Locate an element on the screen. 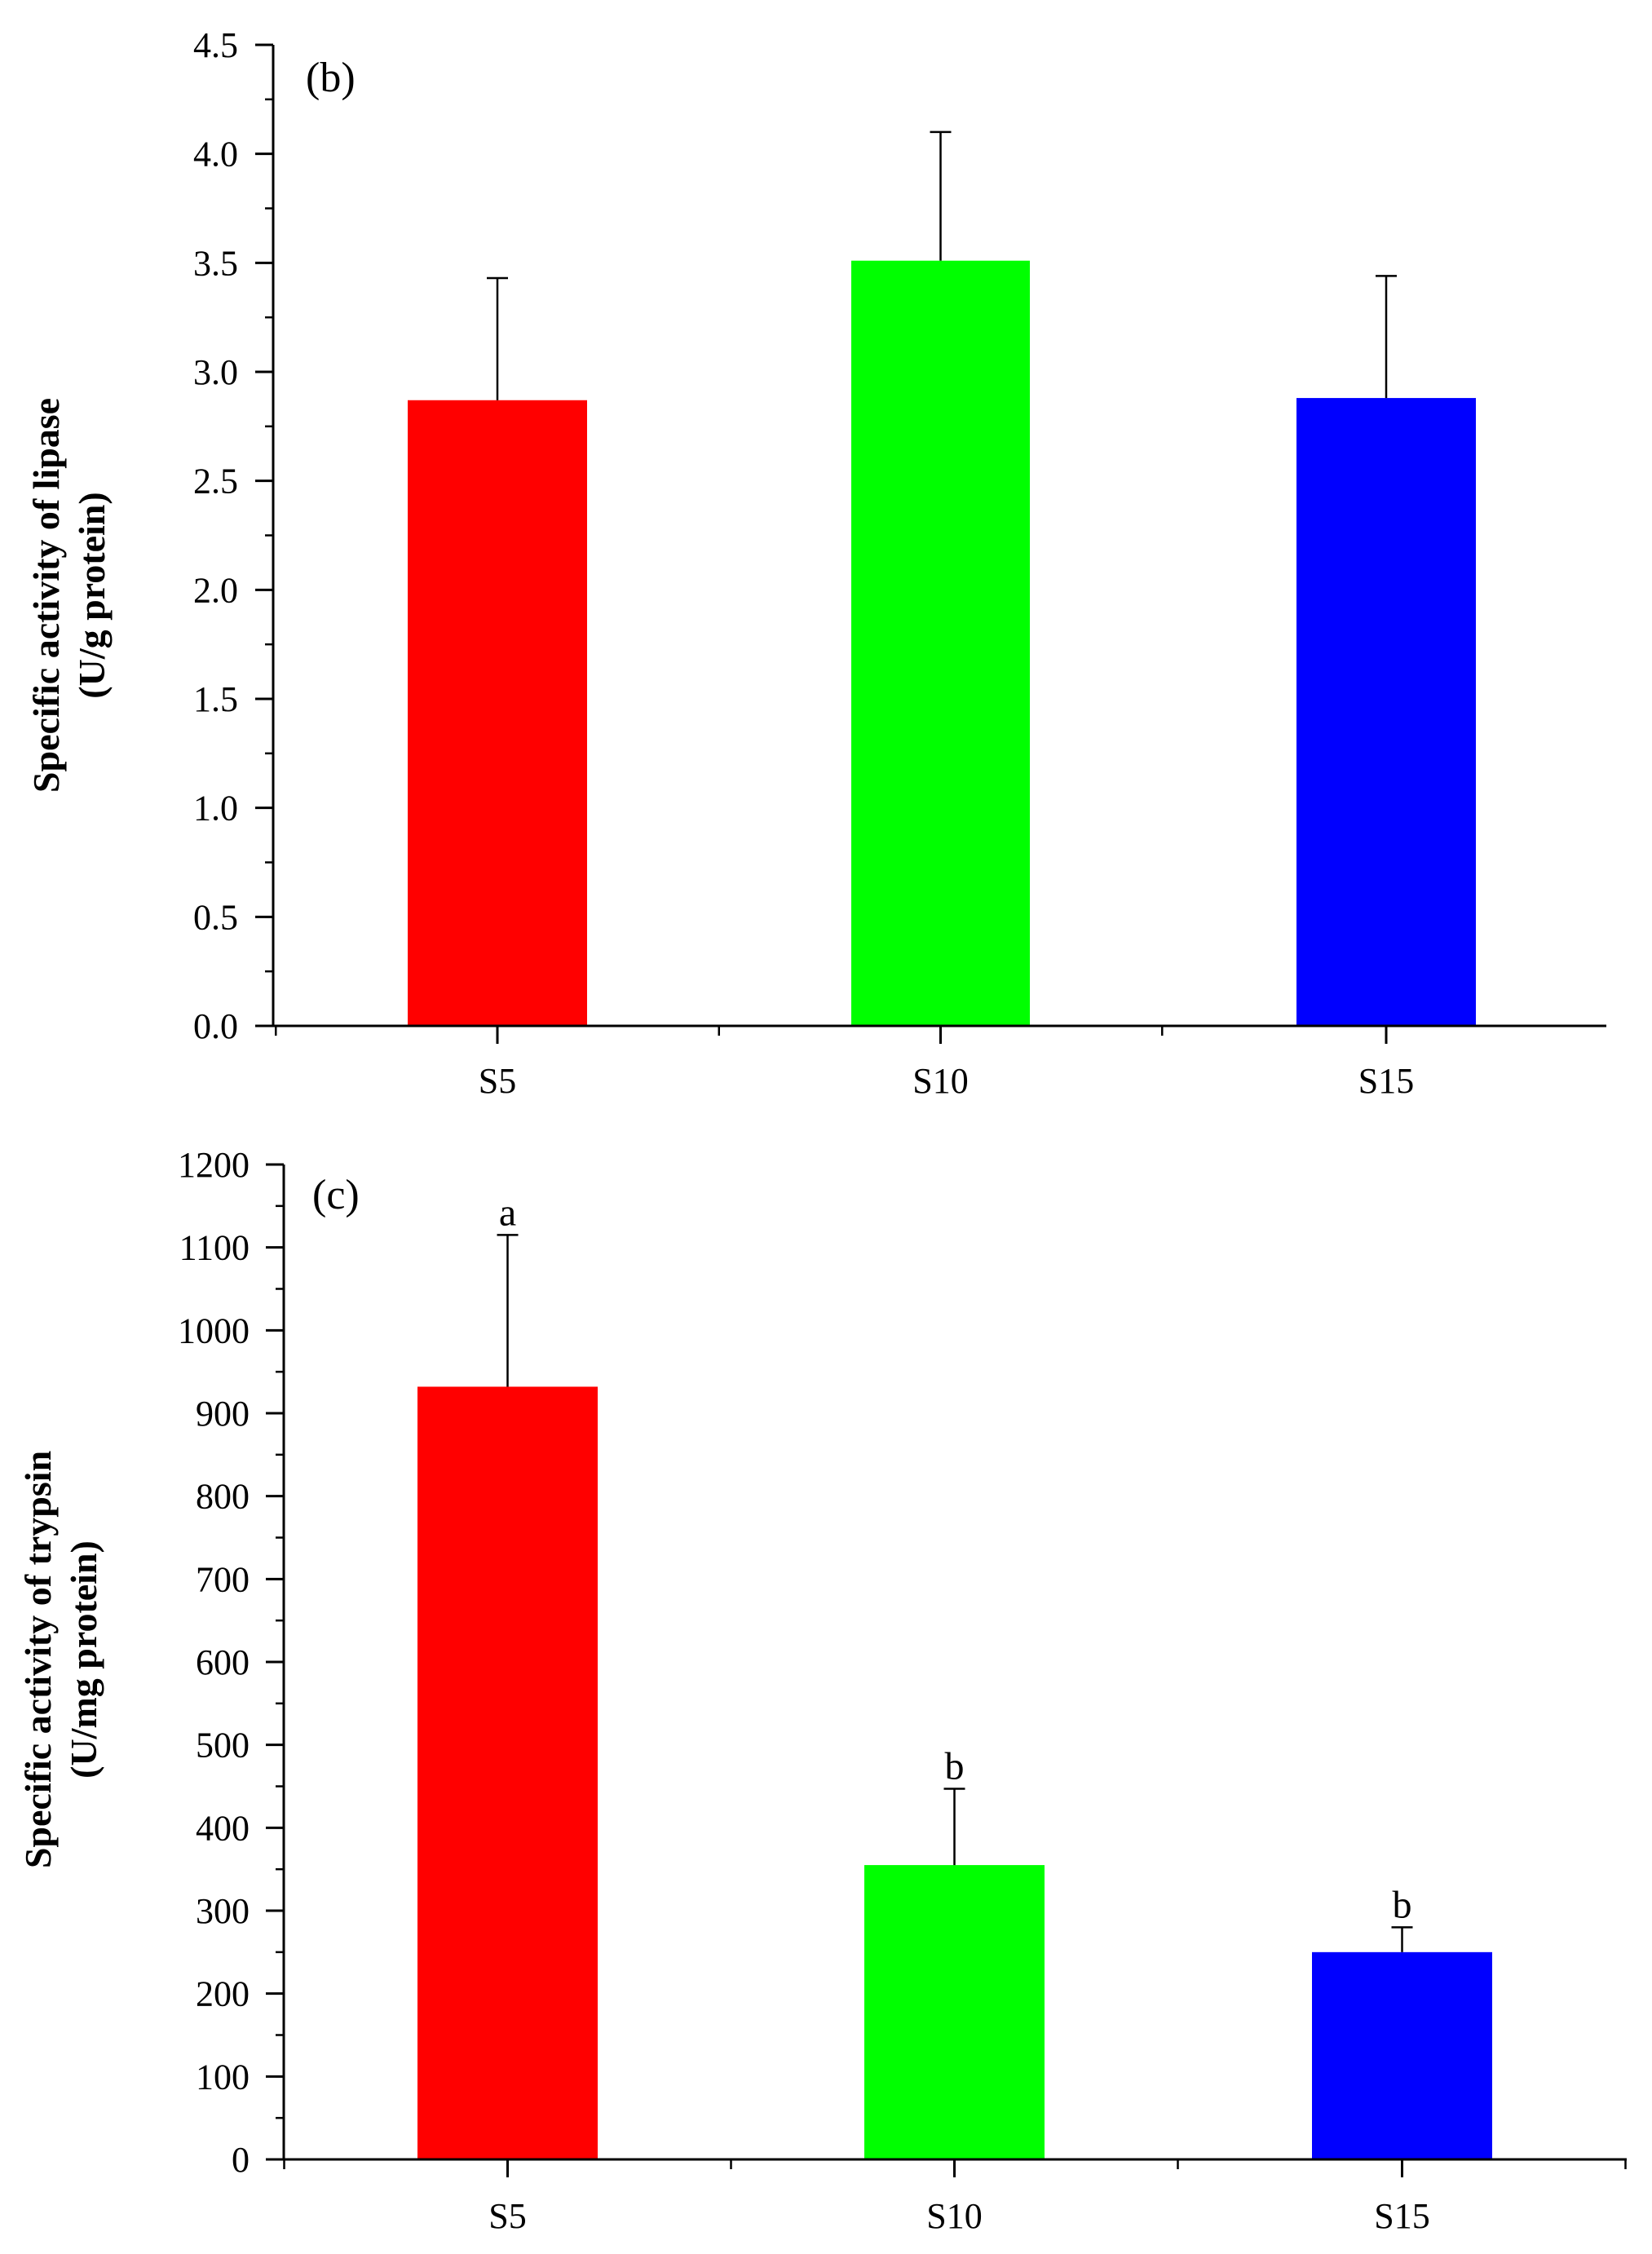  chart-c-y-axis-title-line2: (U/mg protein) is located at coordinates (84, 1659).